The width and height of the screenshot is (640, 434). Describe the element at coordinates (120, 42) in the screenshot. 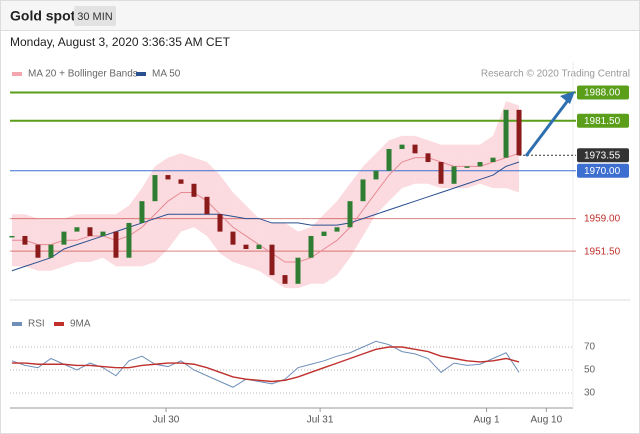

I see `timestamp: Monday, August 3, 2020 3:36:35 AM CET` at that location.